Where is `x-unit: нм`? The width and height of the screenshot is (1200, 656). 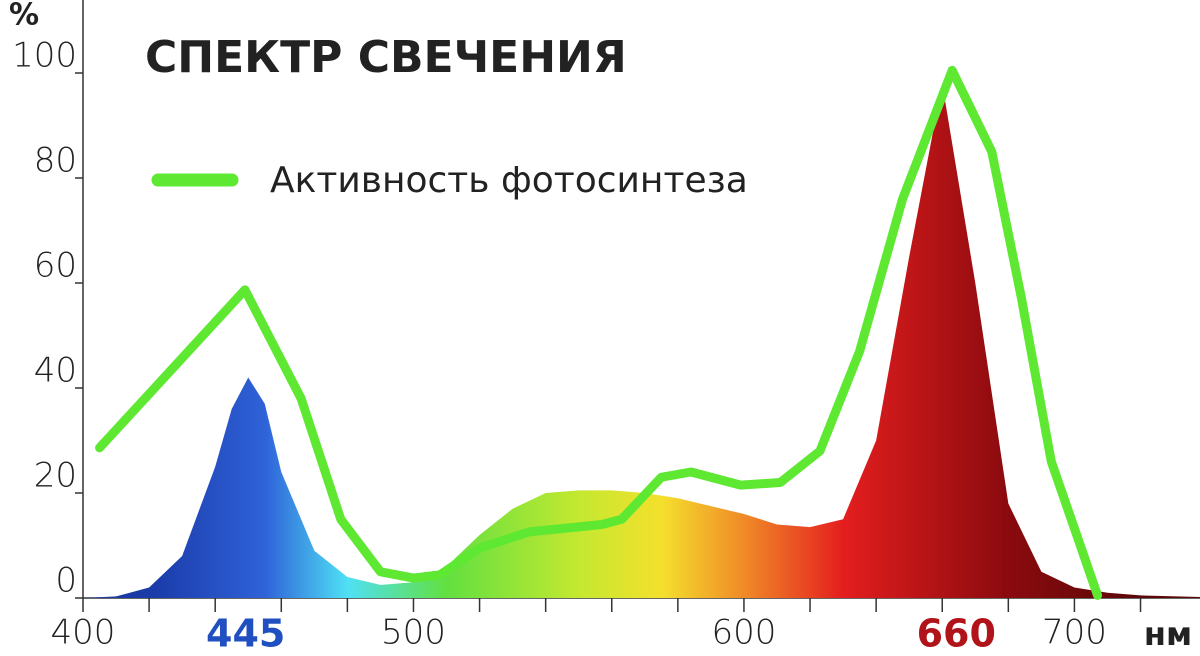 x-unit: нм is located at coordinates (1168, 634).